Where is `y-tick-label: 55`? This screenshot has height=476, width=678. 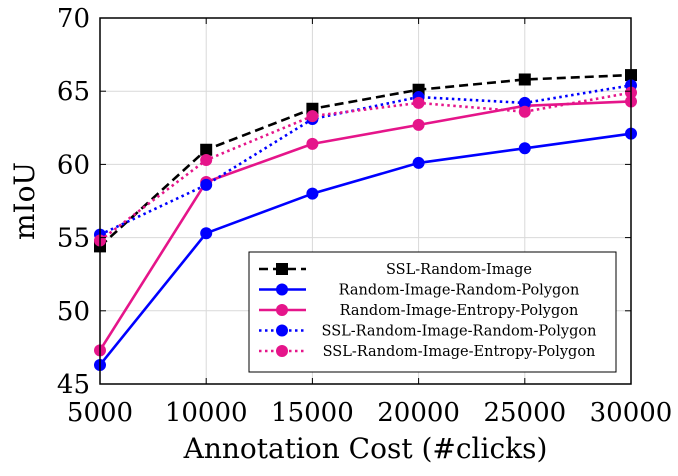 y-tick-label: 55 is located at coordinates (73, 239).